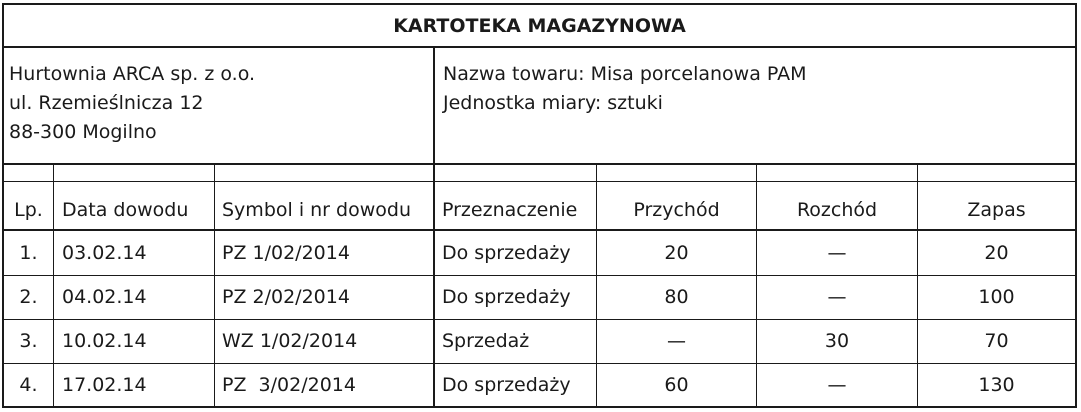 The width and height of the screenshot is (1081, 412). Describe the element at coordinates (996, 341) in the screenshot. I see `row-3-stock: 70` at that location.